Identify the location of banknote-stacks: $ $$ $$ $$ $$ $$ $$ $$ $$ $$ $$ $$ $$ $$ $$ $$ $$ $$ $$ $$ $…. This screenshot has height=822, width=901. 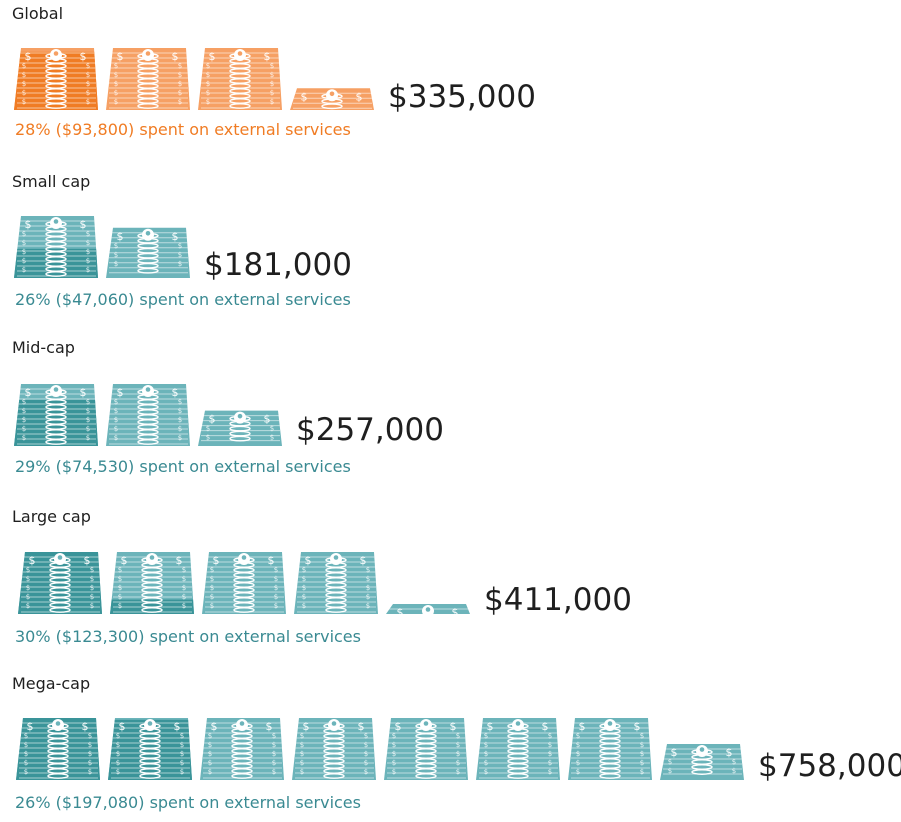
(380, 749).